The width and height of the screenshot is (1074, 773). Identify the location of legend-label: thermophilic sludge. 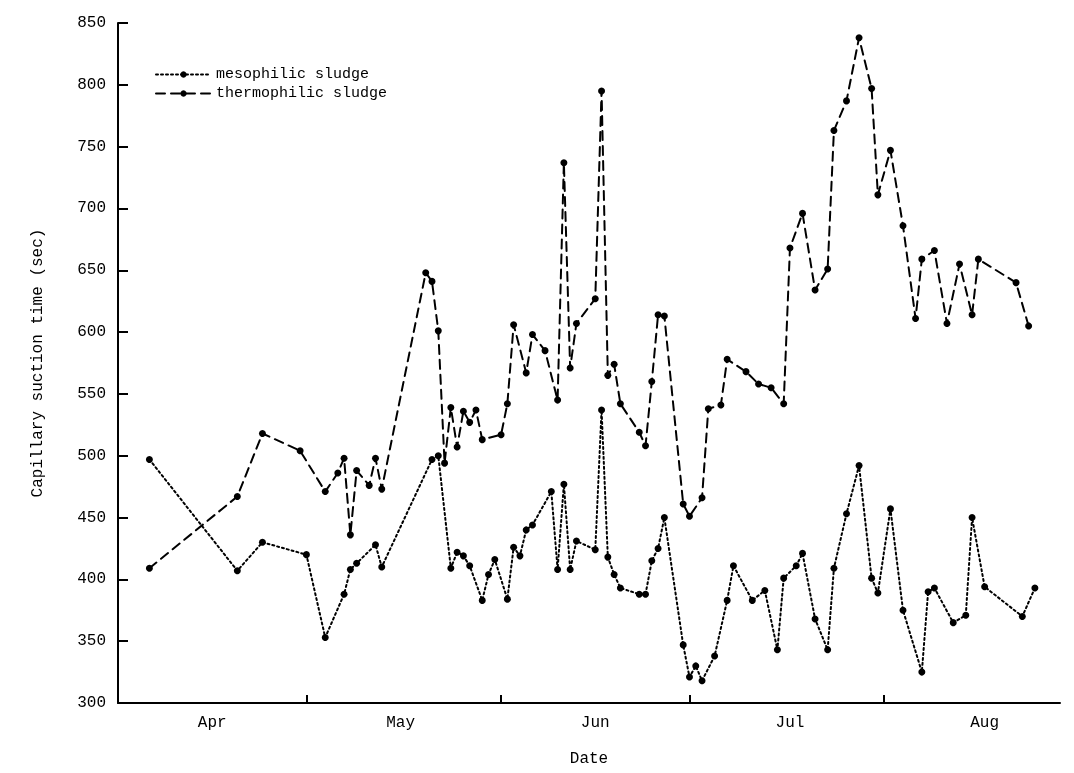
(302, 93).